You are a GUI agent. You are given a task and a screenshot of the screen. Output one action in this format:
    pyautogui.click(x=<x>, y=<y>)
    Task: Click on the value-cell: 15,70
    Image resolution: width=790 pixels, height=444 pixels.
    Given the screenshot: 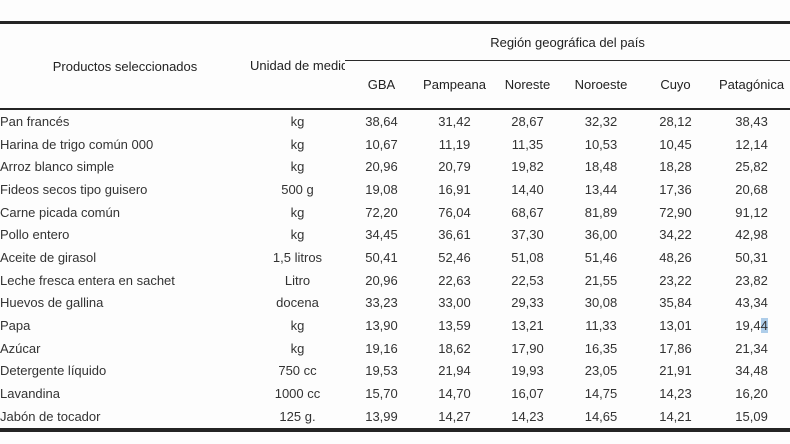 What is the action you would take?
    pyautogui.click(x=381, y=394)
    